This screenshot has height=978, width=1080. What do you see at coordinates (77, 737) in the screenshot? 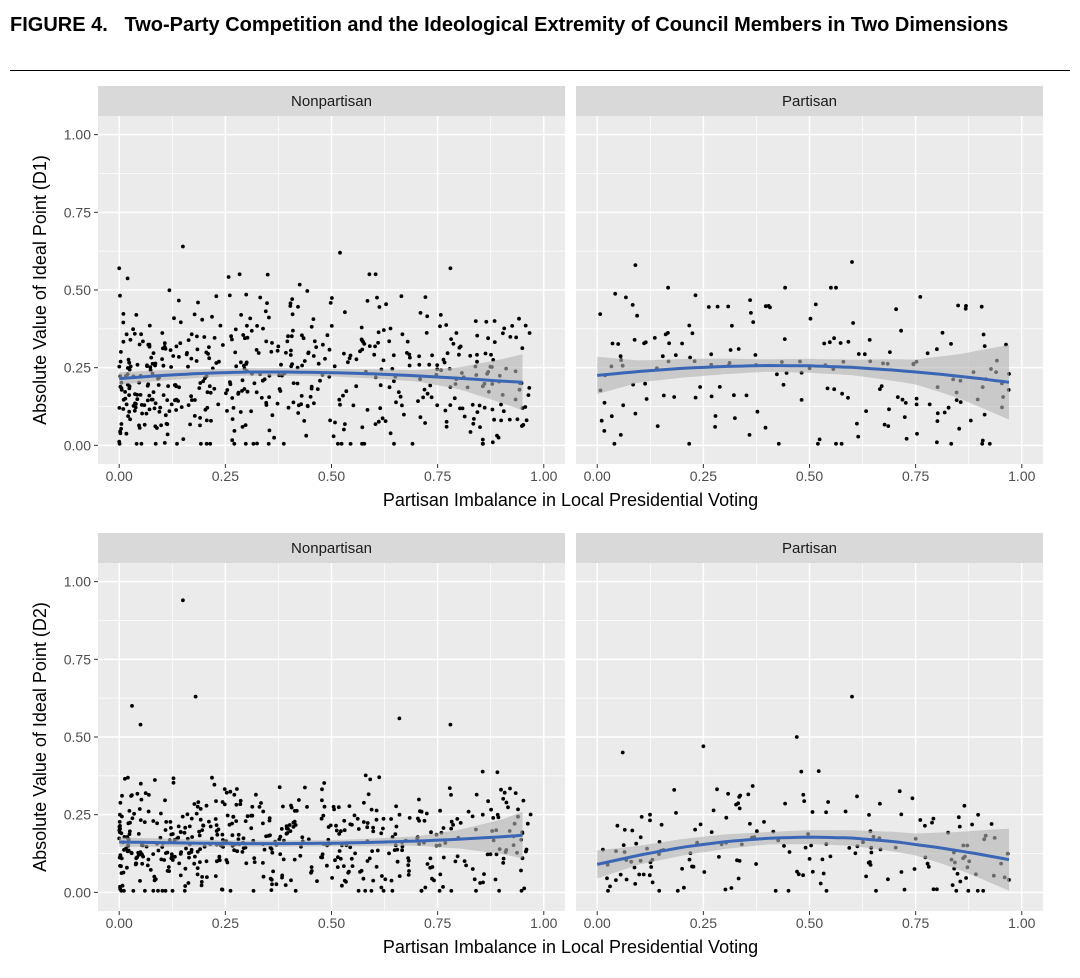
I see `y-tick-label: 0.50` at bounding box center [77, 737].